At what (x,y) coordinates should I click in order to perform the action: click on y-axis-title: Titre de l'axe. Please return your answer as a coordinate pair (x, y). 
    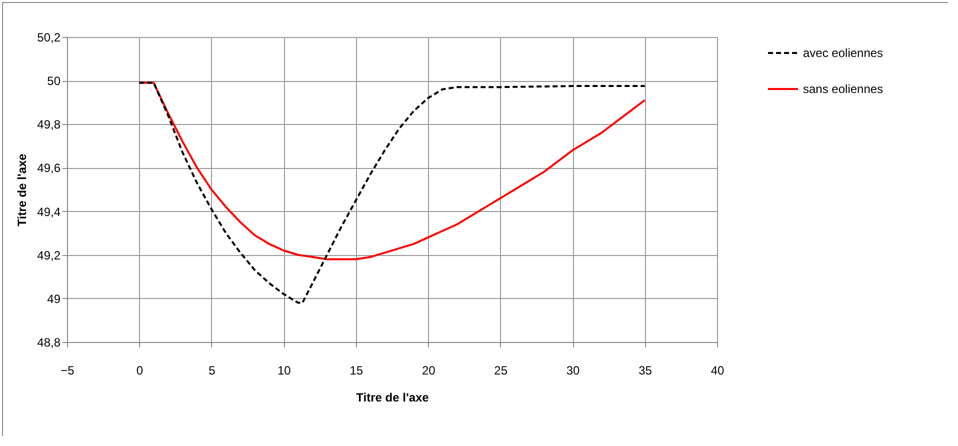
    Looking at the image, I should click on (22, 189).